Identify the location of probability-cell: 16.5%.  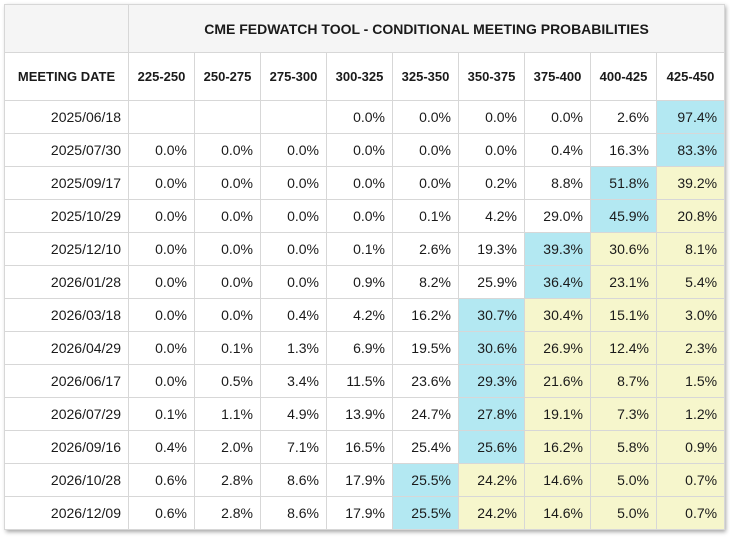
(359, 447).